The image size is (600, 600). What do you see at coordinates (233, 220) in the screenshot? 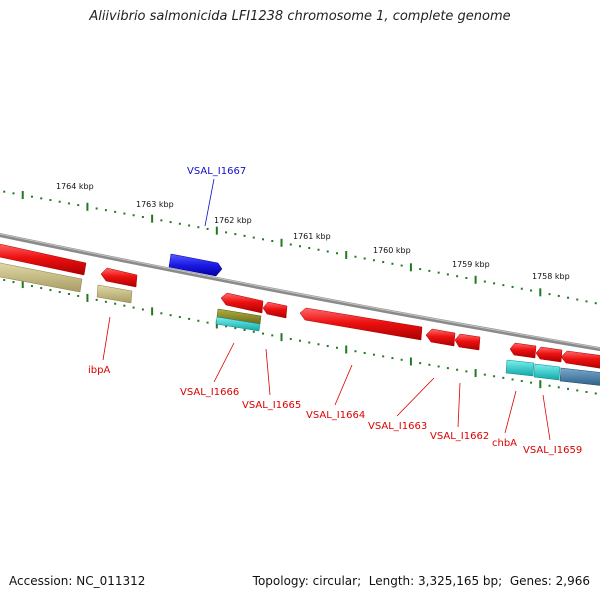
I see `scale-label: 1762 kbp` at bounding box center [233, 220].